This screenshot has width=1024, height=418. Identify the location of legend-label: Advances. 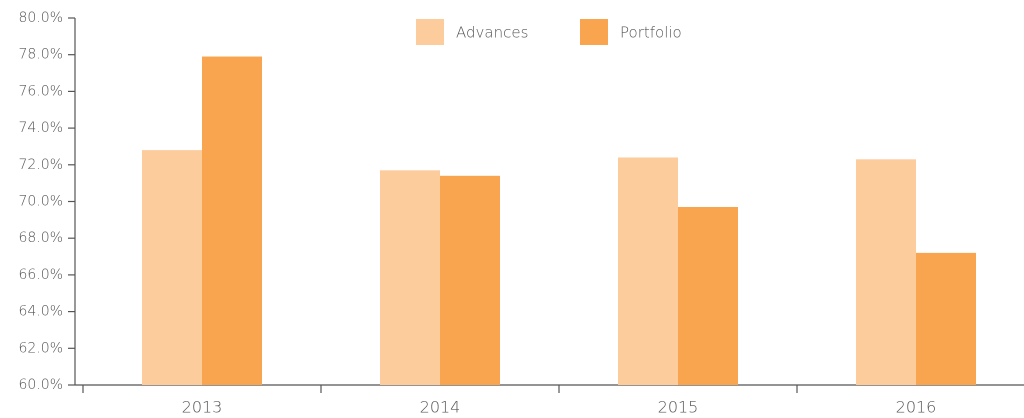
(492, 33).